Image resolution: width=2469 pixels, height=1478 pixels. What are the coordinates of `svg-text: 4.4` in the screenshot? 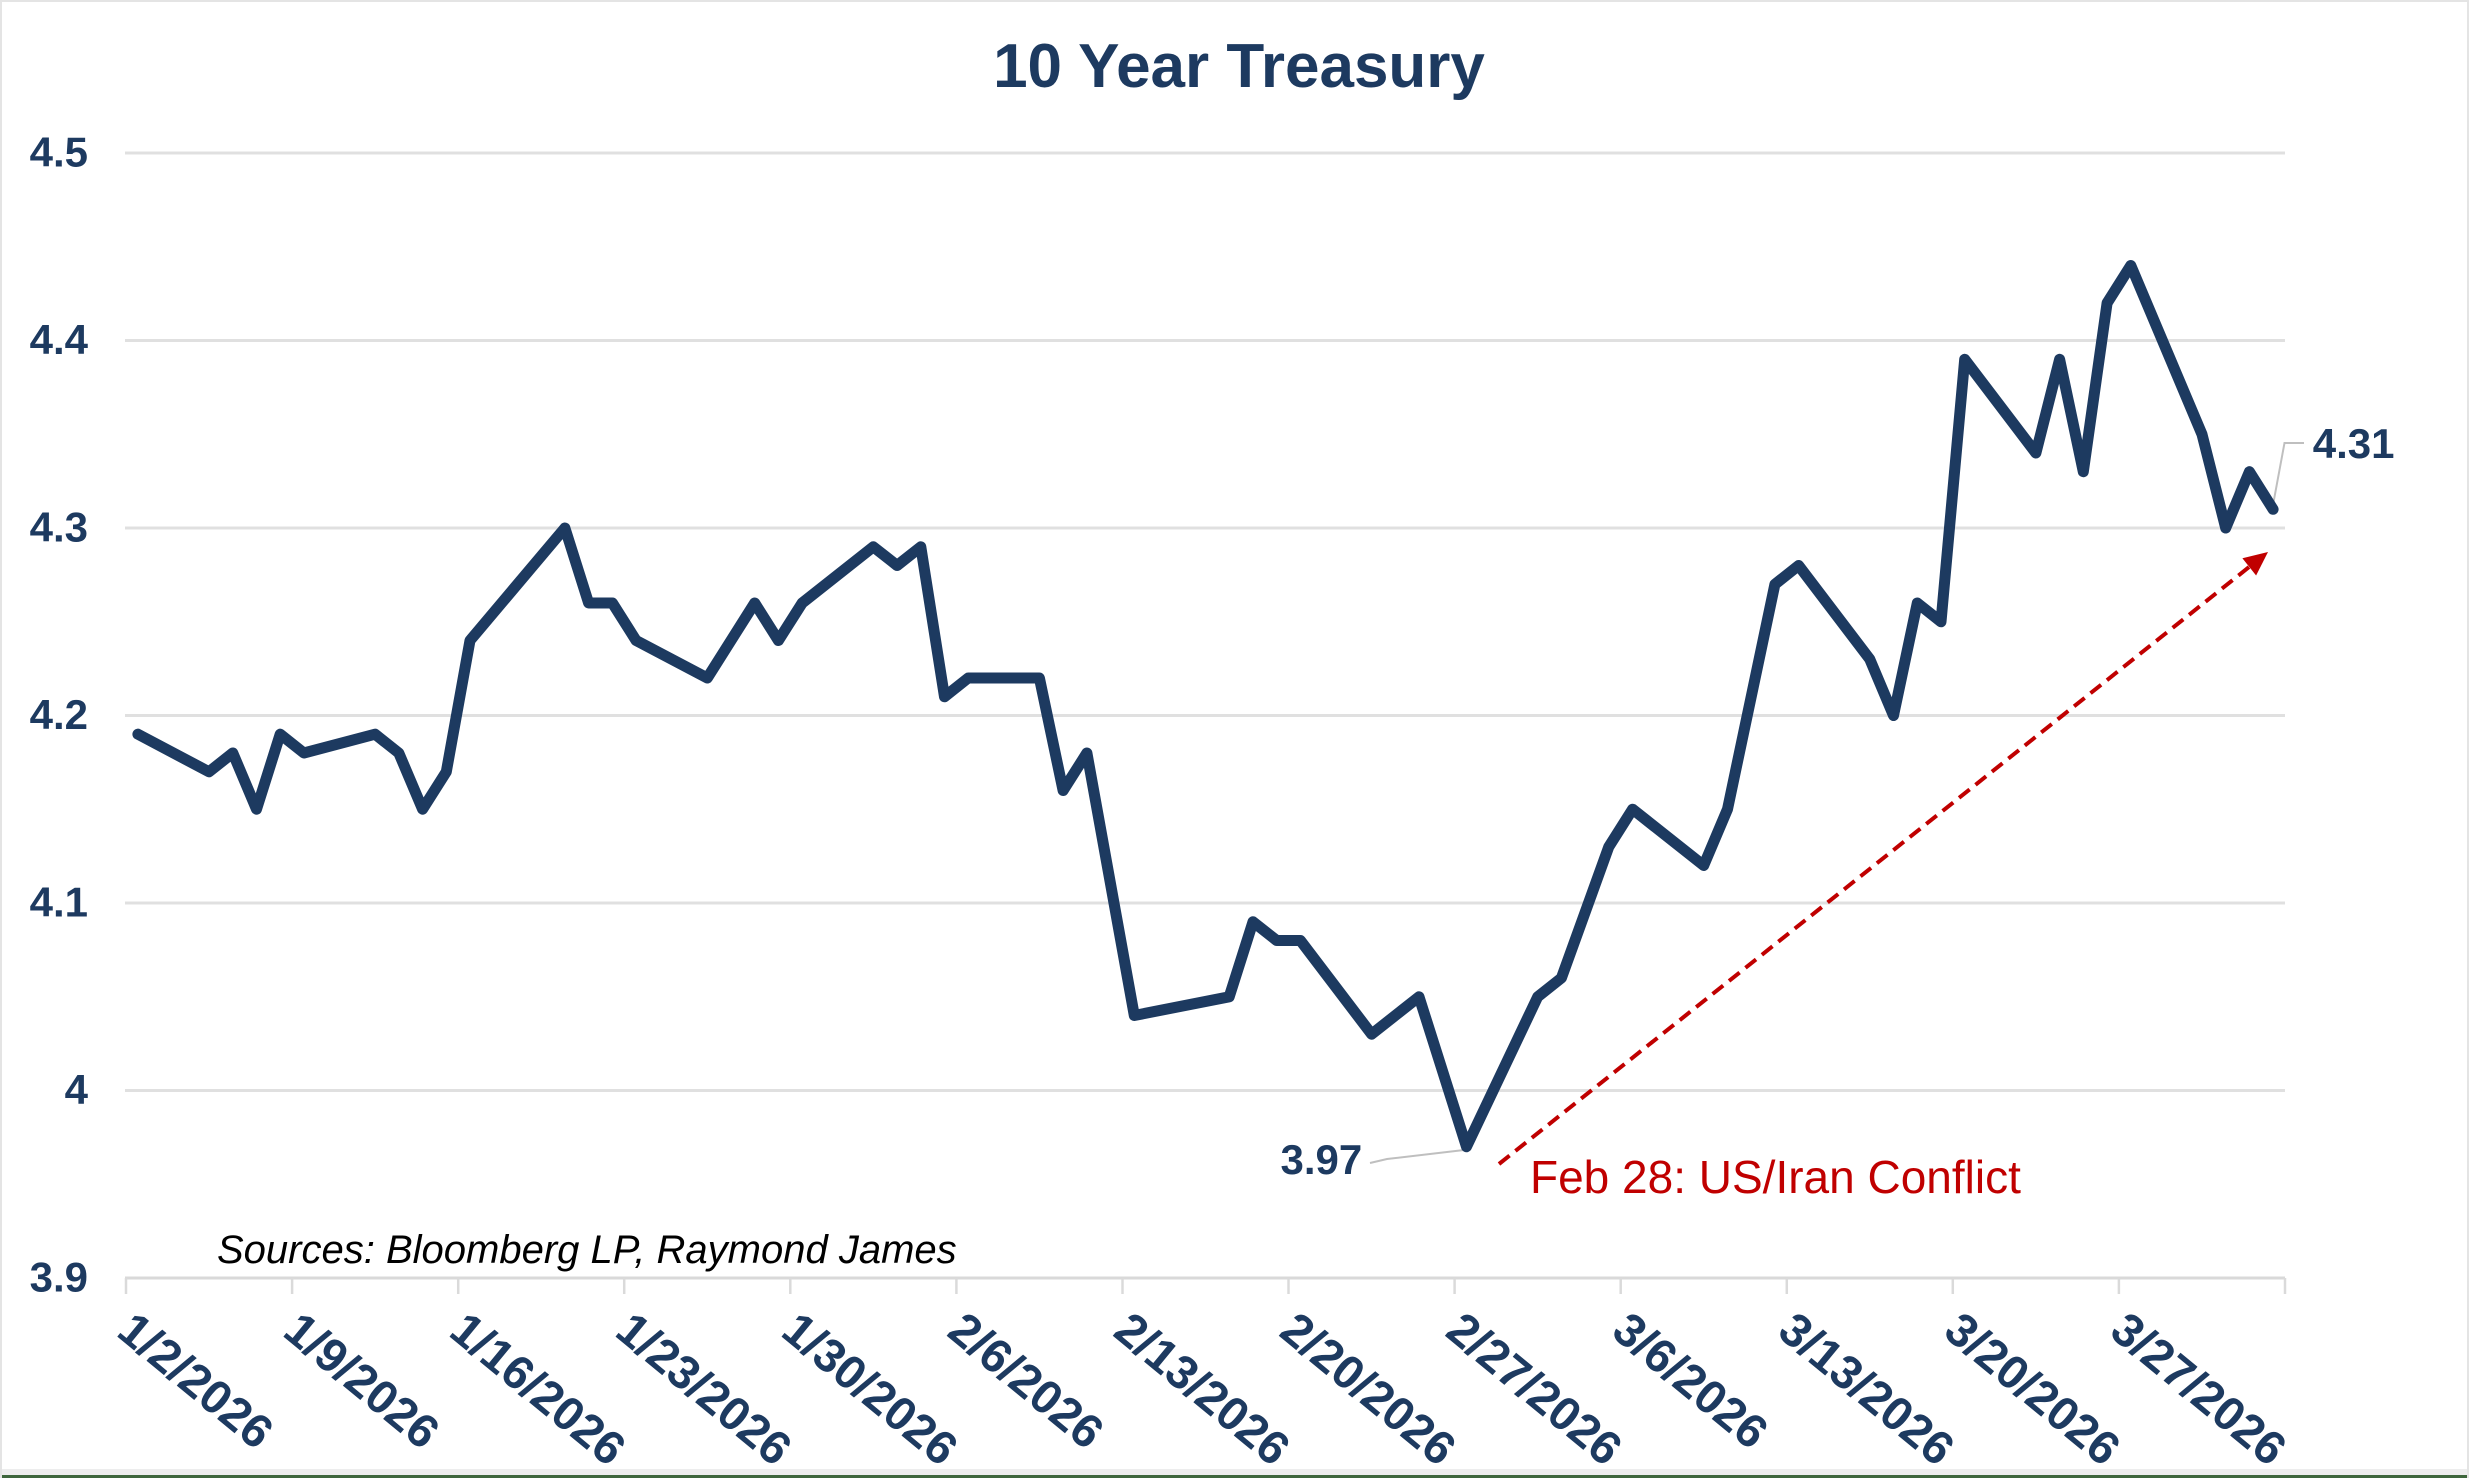 It's located at (59, 339).